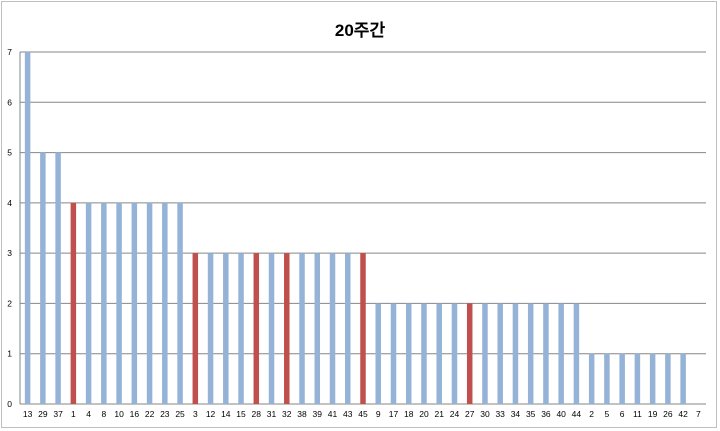  What do you see at coordinates (195, 414) in the screenshot?
I see `x-tick-label: 3` at bounding box center [195, 414].